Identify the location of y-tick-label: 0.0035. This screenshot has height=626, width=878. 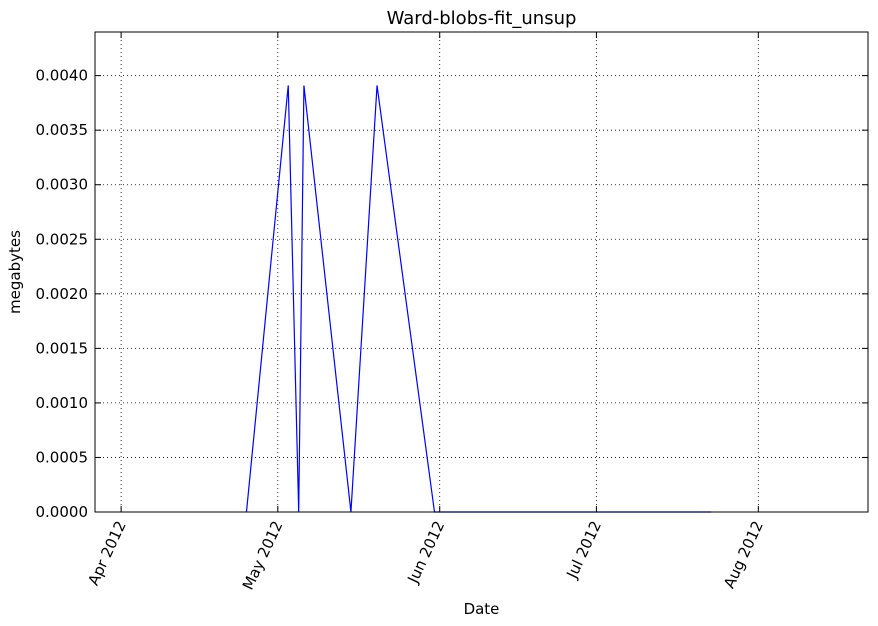
(62, 130).